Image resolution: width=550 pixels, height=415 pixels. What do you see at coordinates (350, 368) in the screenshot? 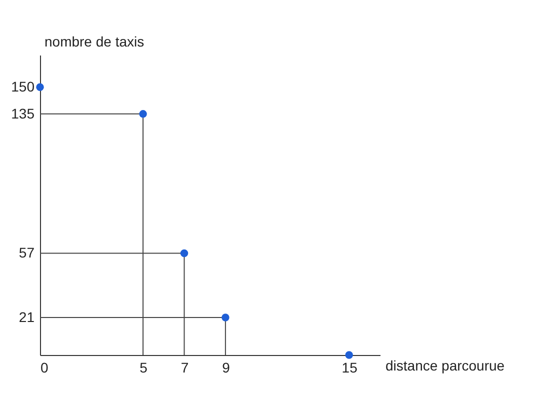
I see `x-tick-label: 15` at bounding box center [350, 368].